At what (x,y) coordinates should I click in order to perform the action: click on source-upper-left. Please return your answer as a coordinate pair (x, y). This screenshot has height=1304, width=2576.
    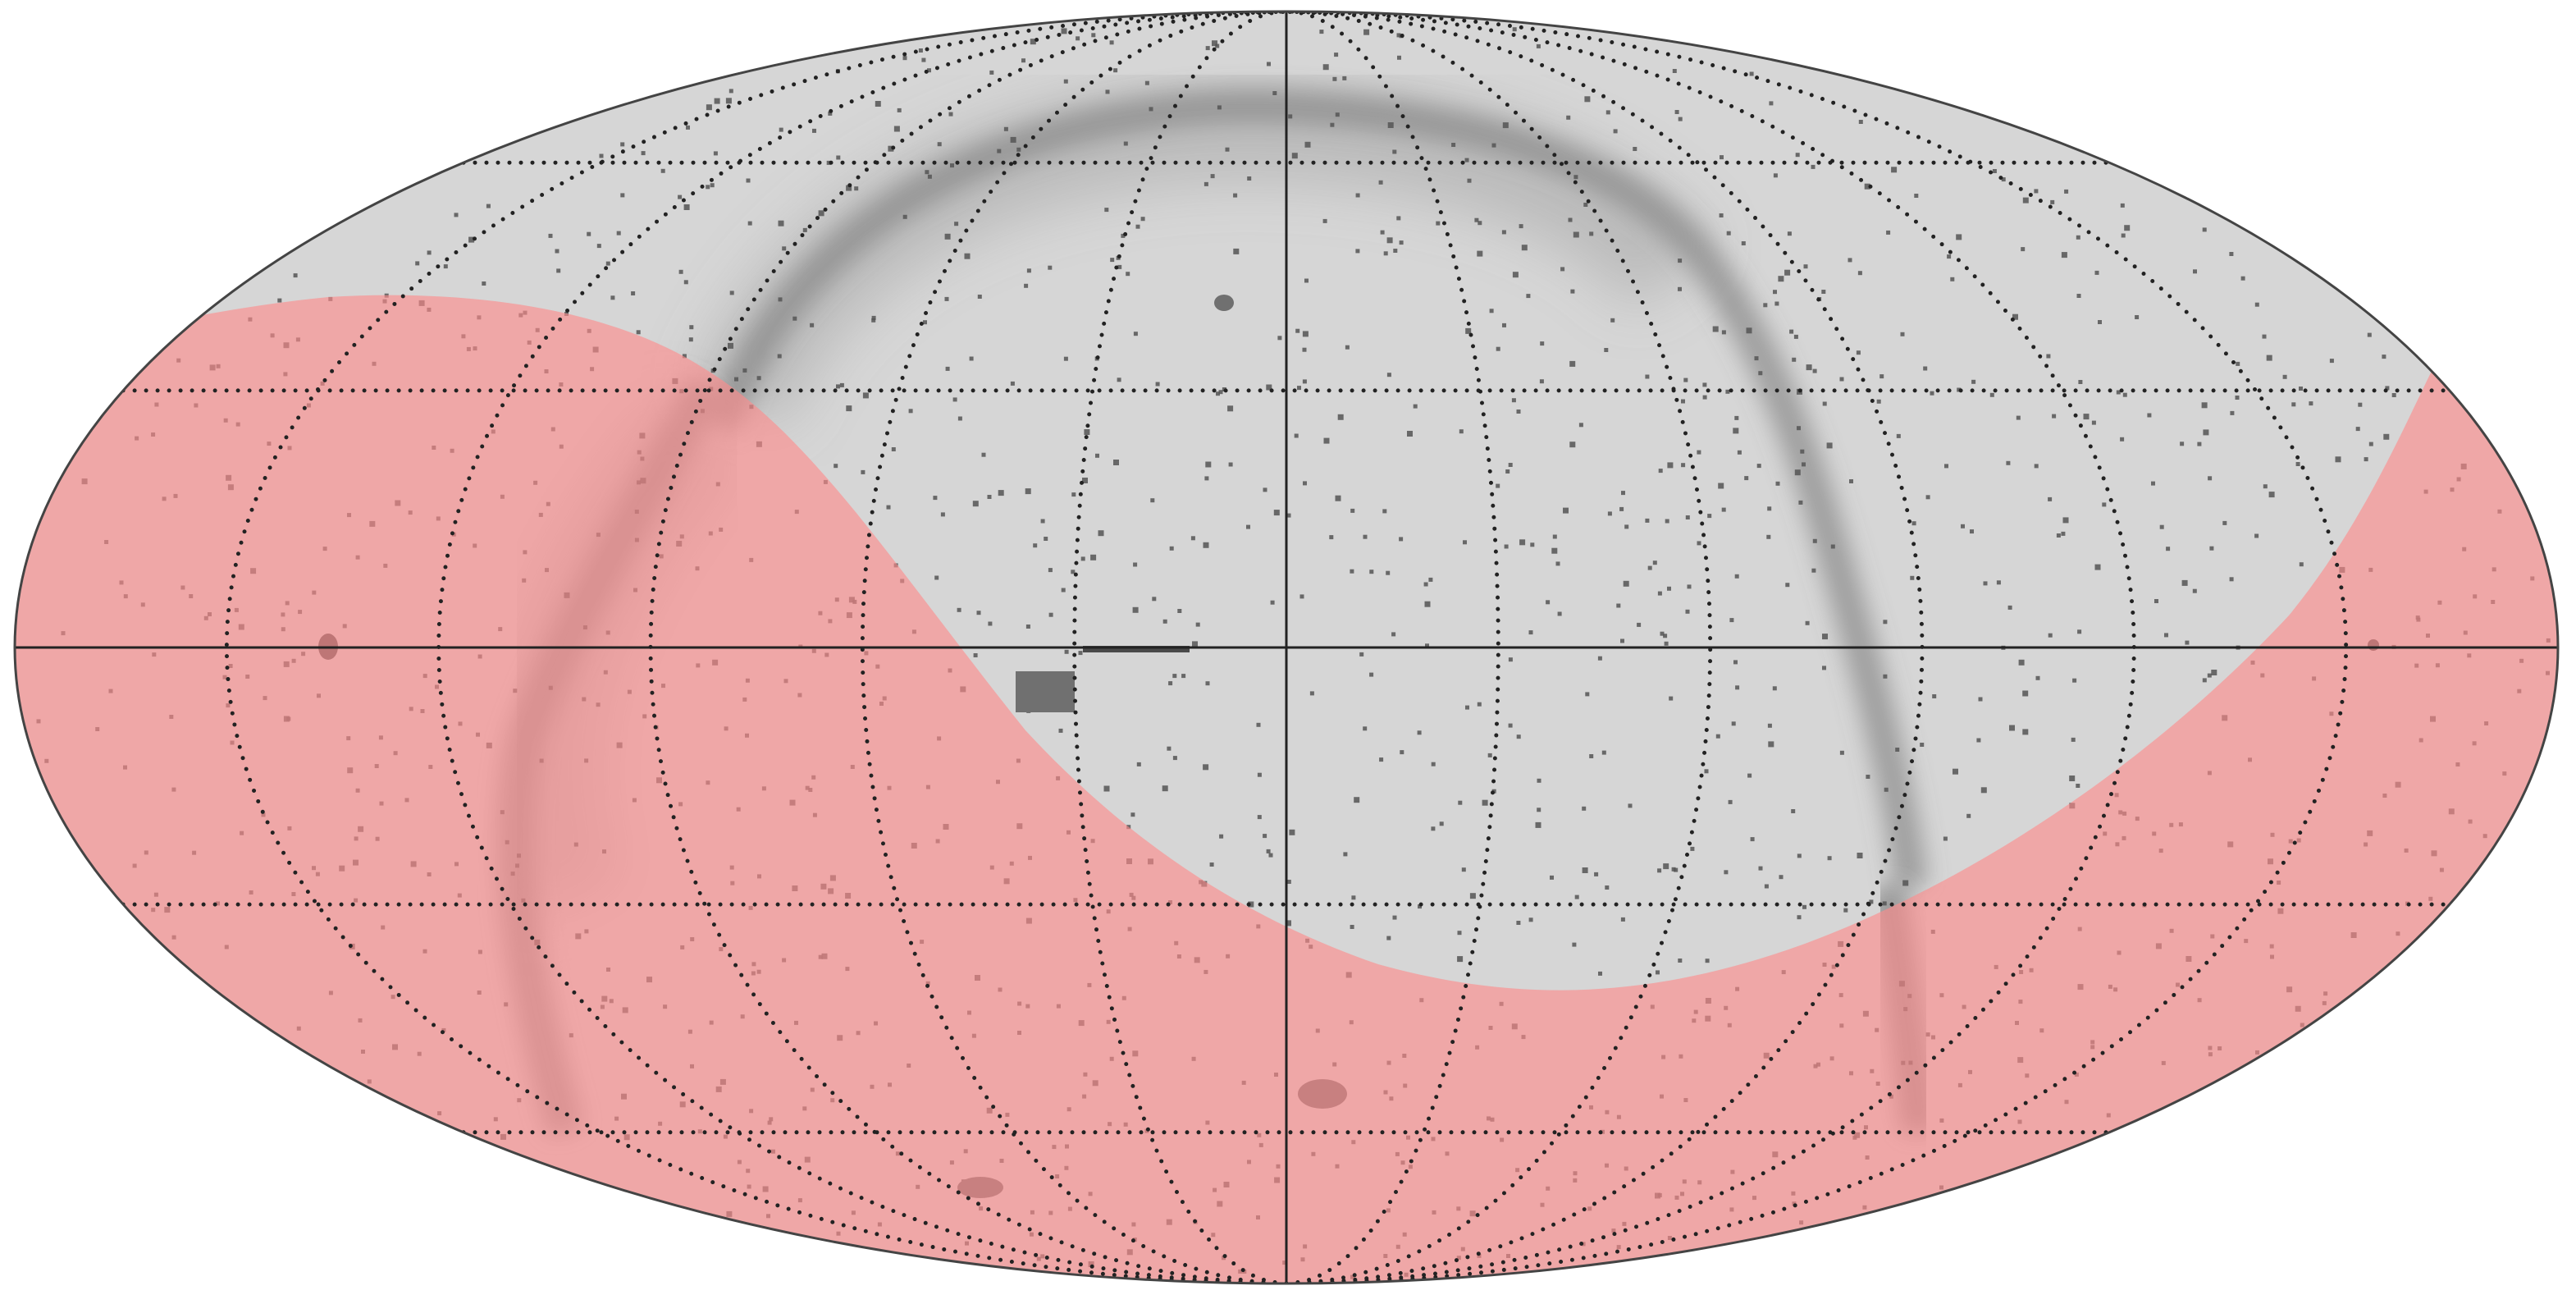
    Looking at the image, I should click on (1224, 303).